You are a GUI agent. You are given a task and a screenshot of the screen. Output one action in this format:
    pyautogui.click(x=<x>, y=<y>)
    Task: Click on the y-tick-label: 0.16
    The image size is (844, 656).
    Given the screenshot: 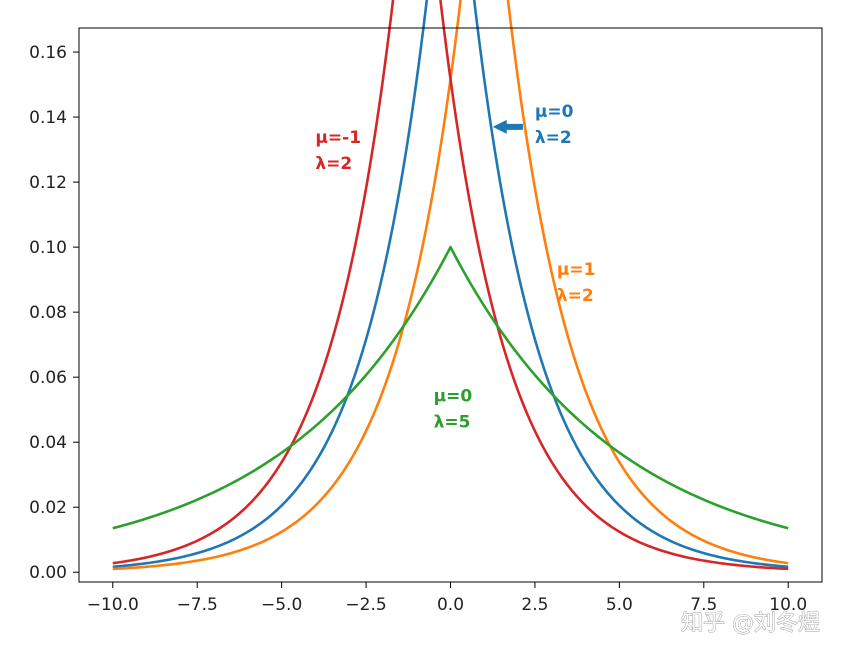 What is the action you would take?
    pyautogui.click(x=48, y=53)
    